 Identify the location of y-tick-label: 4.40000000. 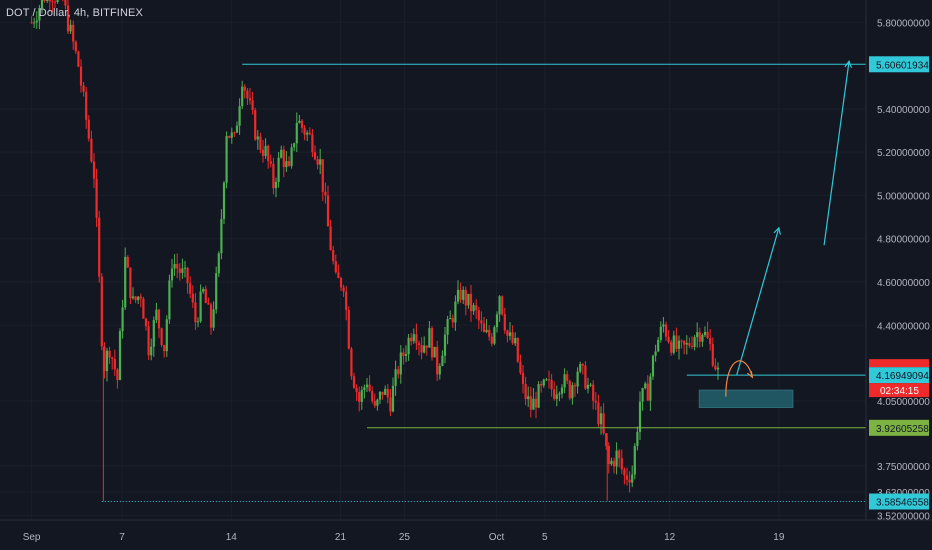
(903, 326).